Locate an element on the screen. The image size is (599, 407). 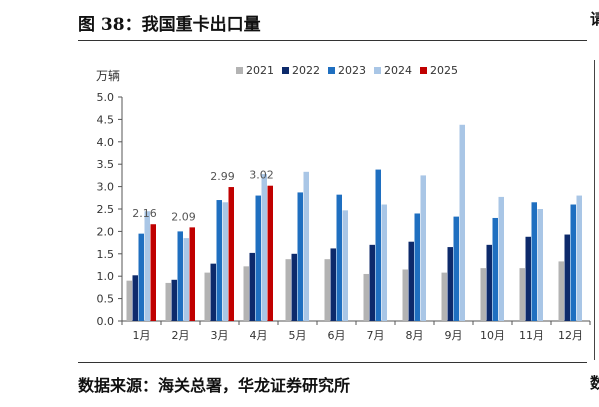
legend-swatch-2025 is located at coordinates (423, 70).